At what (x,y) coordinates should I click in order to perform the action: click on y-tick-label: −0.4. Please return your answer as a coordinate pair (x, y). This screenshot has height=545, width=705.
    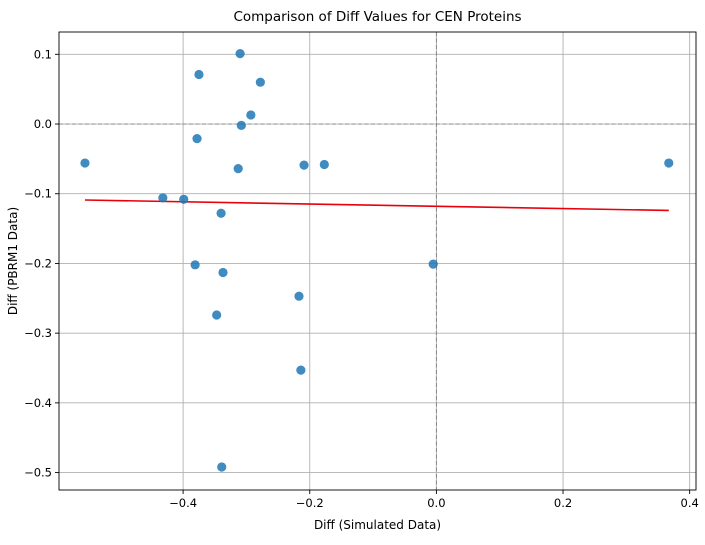
    Looking at the image, I should click on (38, 403).